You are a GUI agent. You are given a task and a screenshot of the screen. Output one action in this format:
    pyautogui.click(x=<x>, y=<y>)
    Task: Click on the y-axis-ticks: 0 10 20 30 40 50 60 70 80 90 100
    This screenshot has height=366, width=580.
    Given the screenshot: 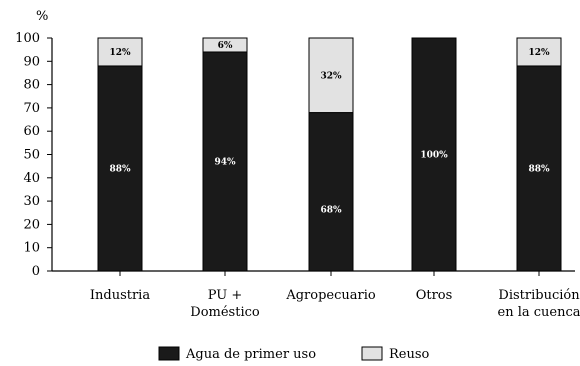 What is the action you would take?
    pyautogui.click(x=33, y=155)
    